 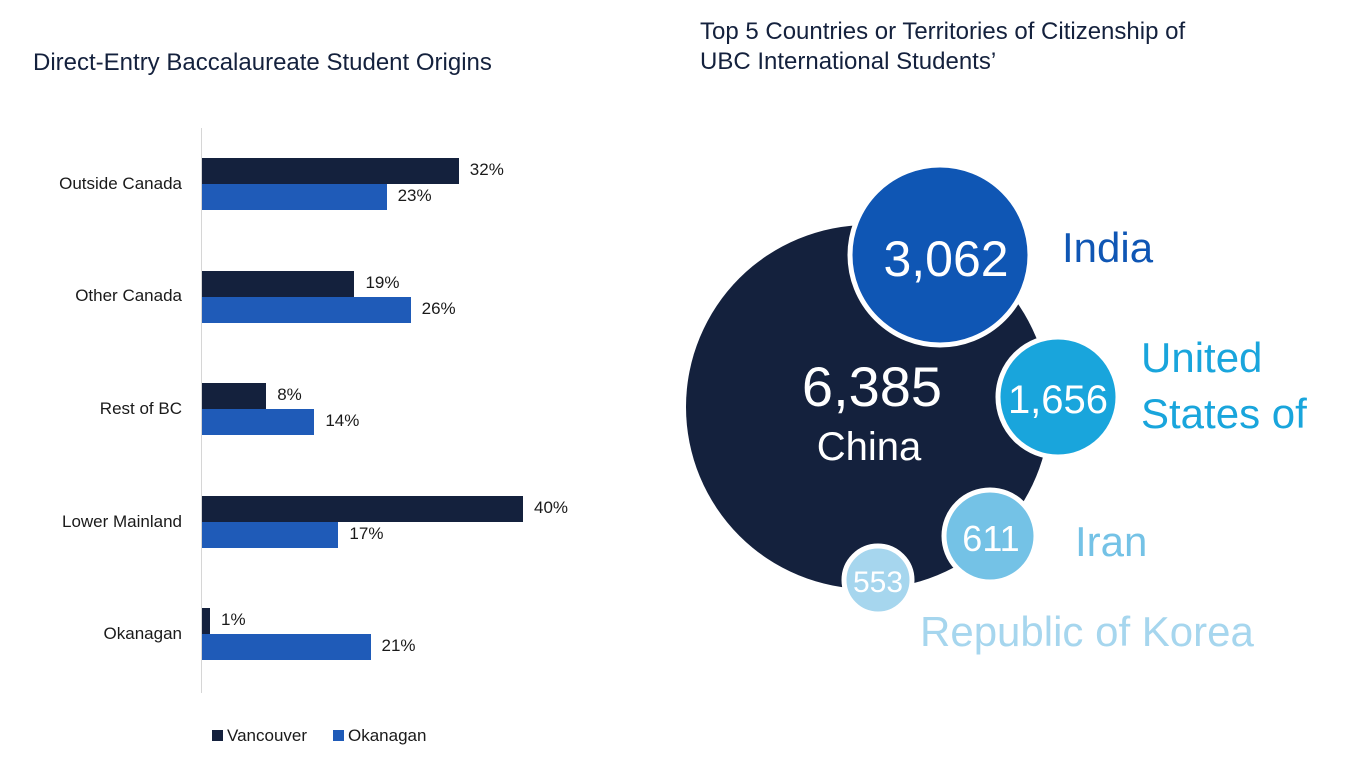 I want to click on data-label: 32%, so click(x=486, y=169).